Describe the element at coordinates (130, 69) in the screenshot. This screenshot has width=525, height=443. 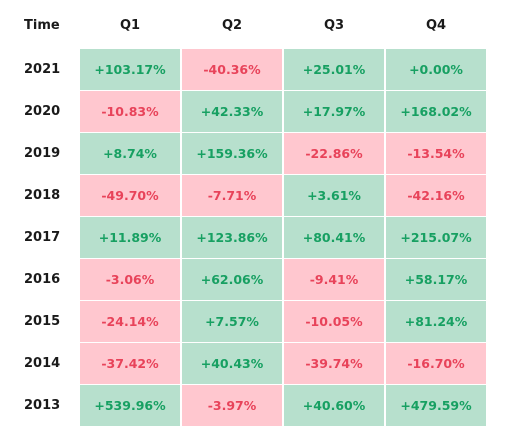
I see `return-cell: +103.17%` at that location.